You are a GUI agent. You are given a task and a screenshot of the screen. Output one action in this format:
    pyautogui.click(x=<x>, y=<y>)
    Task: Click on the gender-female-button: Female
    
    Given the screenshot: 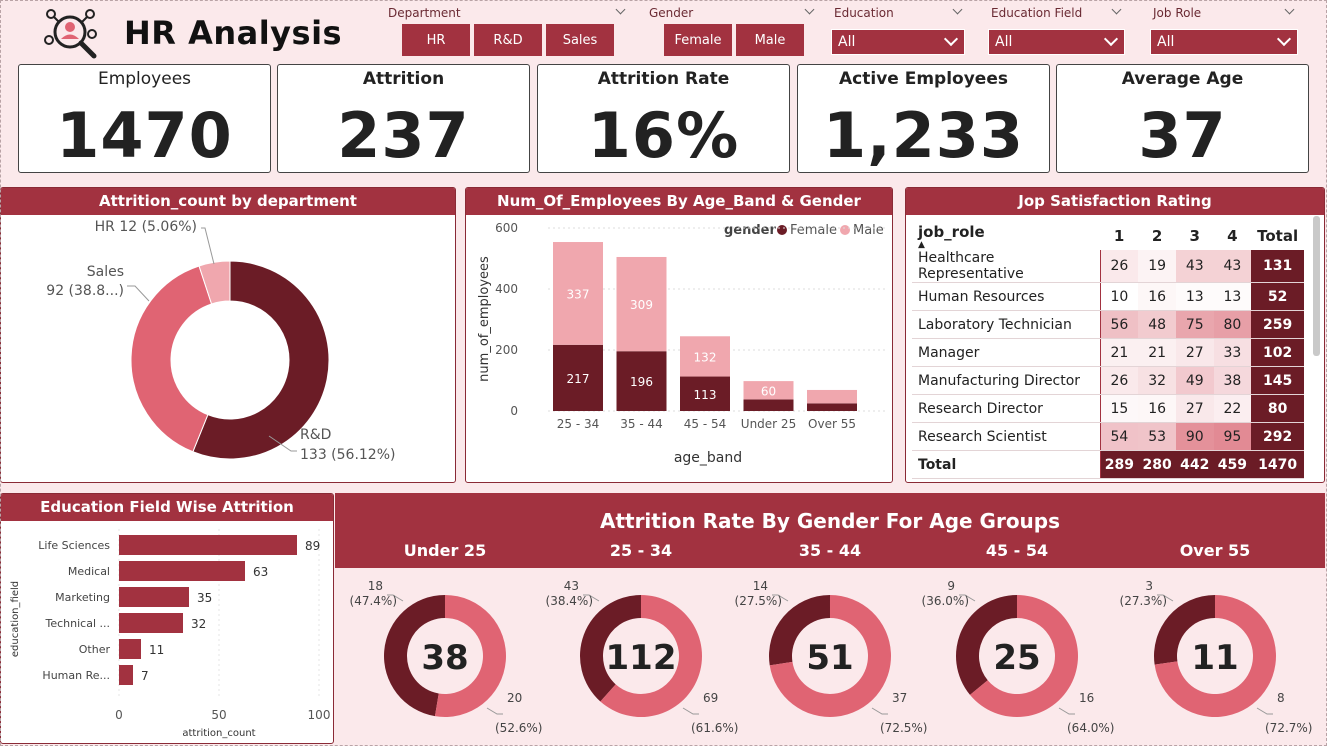 What is the action you would take?
    pyautogui.click(x=698, y=40)
    